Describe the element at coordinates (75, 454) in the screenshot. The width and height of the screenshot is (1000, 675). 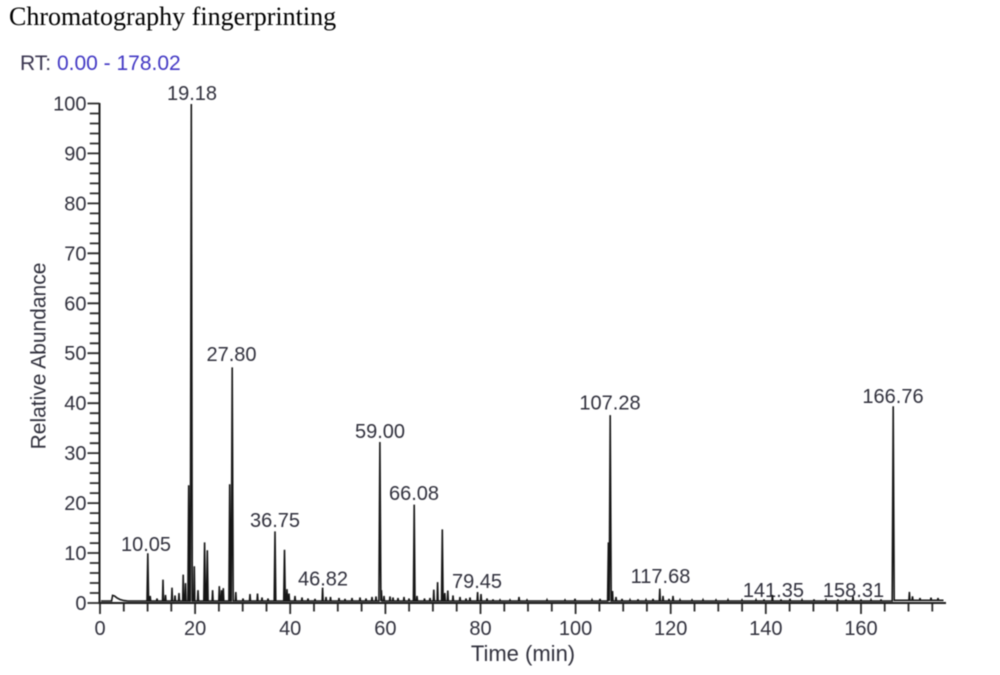
I see `svg-text: 30` at that location.